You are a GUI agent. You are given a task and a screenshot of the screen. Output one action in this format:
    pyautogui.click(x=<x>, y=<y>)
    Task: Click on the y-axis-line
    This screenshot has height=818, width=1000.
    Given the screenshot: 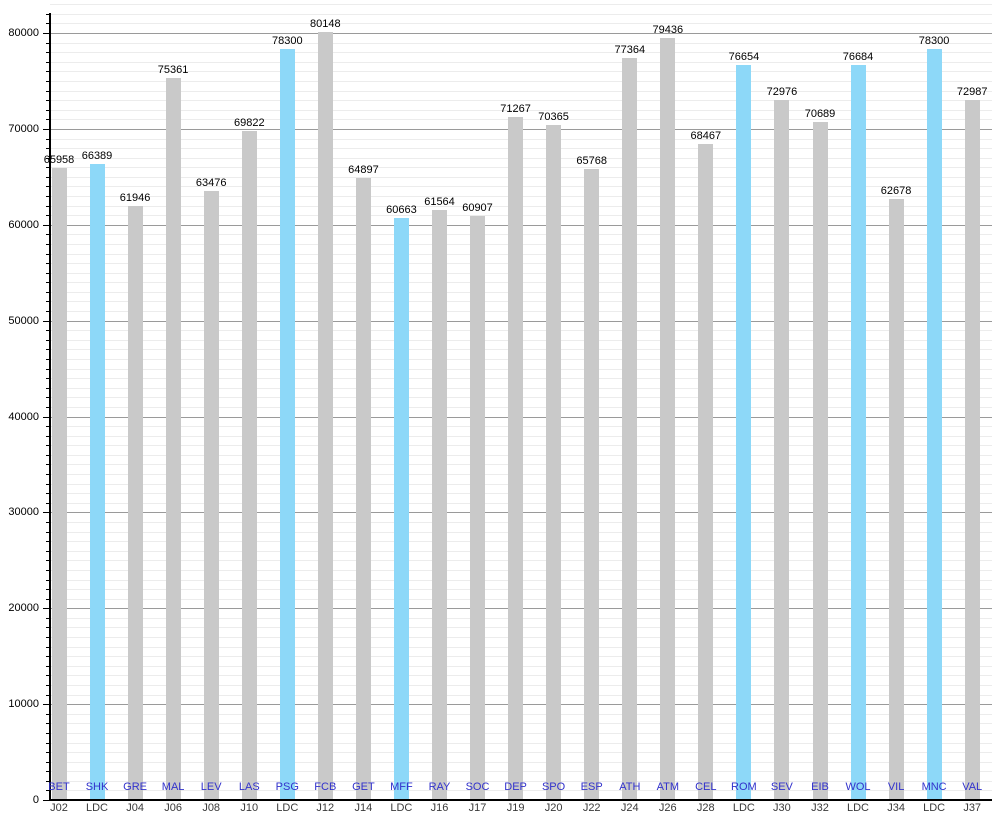 What is the action you would take?
    pyautogui.click(x=50, y=406)
    